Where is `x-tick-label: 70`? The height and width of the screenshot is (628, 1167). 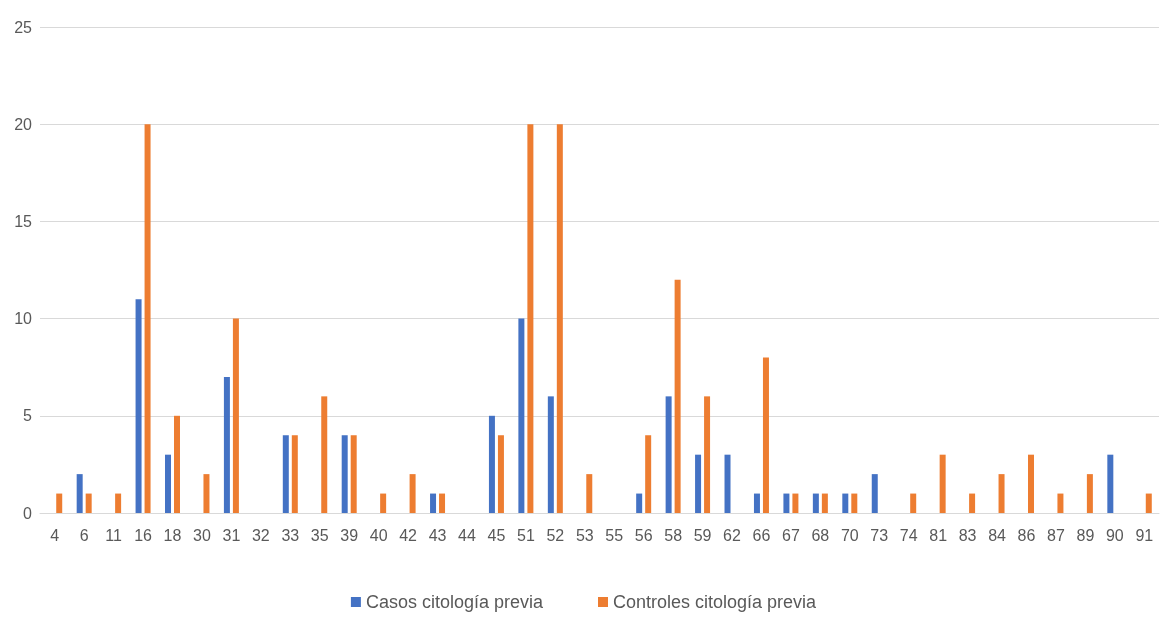 x-tick-label: 70 is located at coordinates (849, 535).